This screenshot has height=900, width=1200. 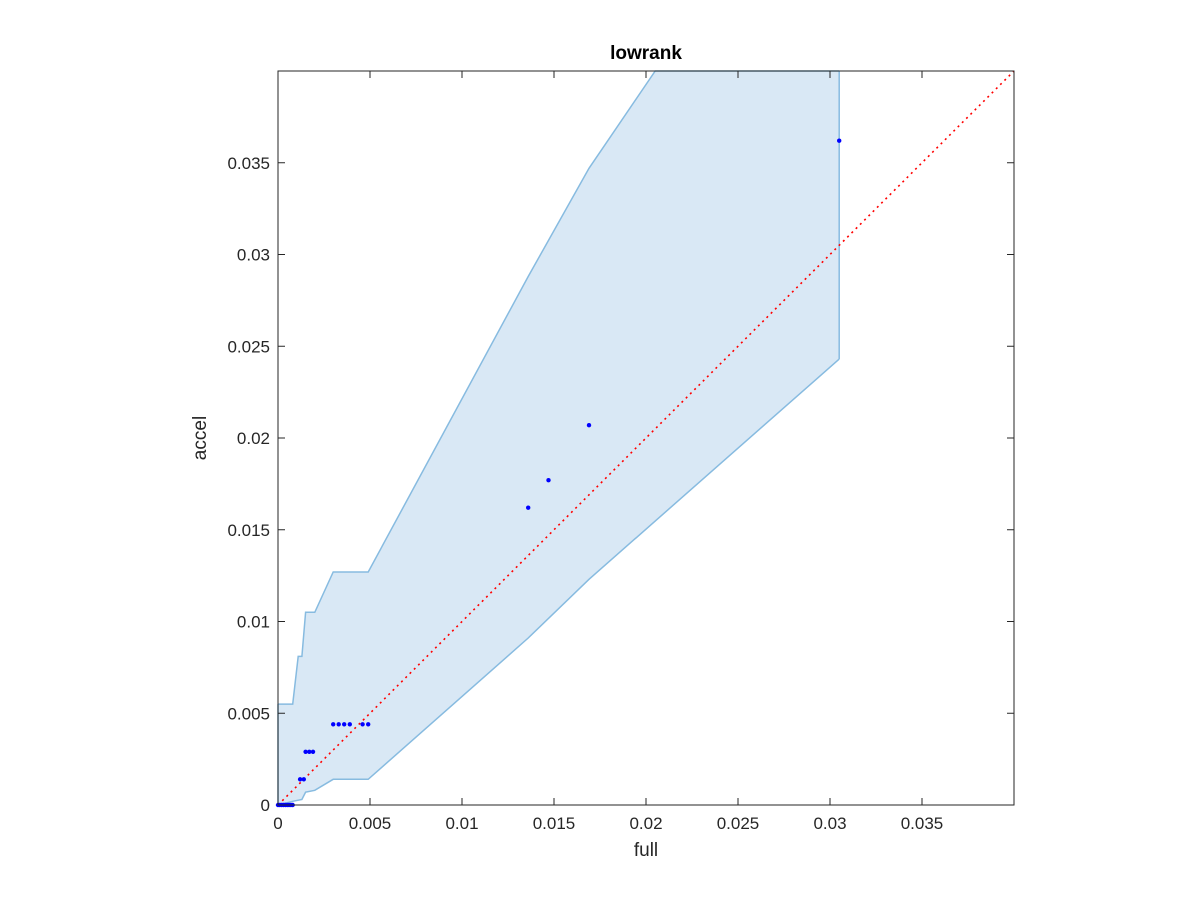 What do you see at coordinates (645, 823) in the screenshot?
I see `x-tick-label: 0.02` at bounding box center [645, 823].